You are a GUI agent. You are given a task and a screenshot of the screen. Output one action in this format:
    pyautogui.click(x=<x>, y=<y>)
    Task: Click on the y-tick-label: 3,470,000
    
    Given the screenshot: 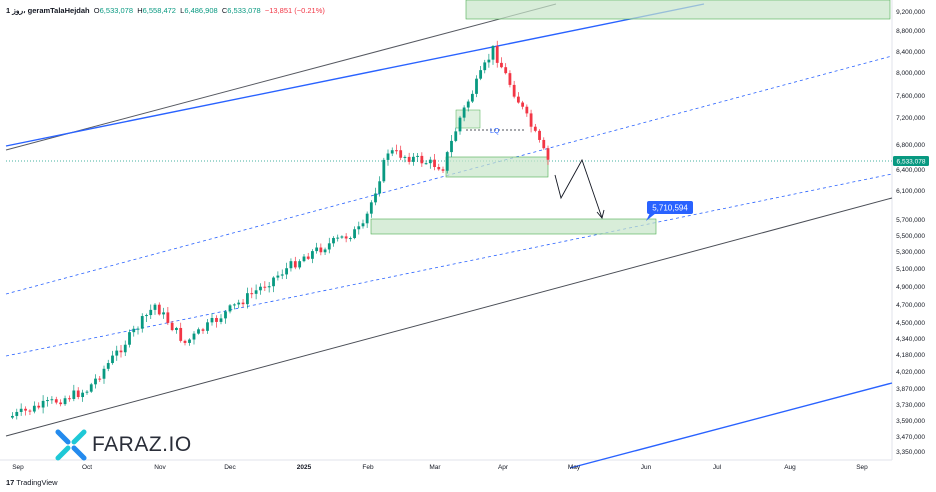 What is the action you would take?
    pyautogui.click(x=910, y=437)
    